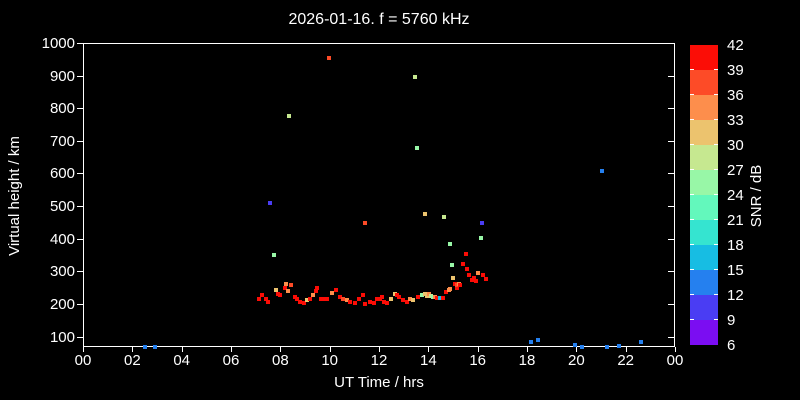  What do you see at coordinates (62, 337) in the screenshot?
I see `y-tick-label: 100` at bounding box center [62, 337].